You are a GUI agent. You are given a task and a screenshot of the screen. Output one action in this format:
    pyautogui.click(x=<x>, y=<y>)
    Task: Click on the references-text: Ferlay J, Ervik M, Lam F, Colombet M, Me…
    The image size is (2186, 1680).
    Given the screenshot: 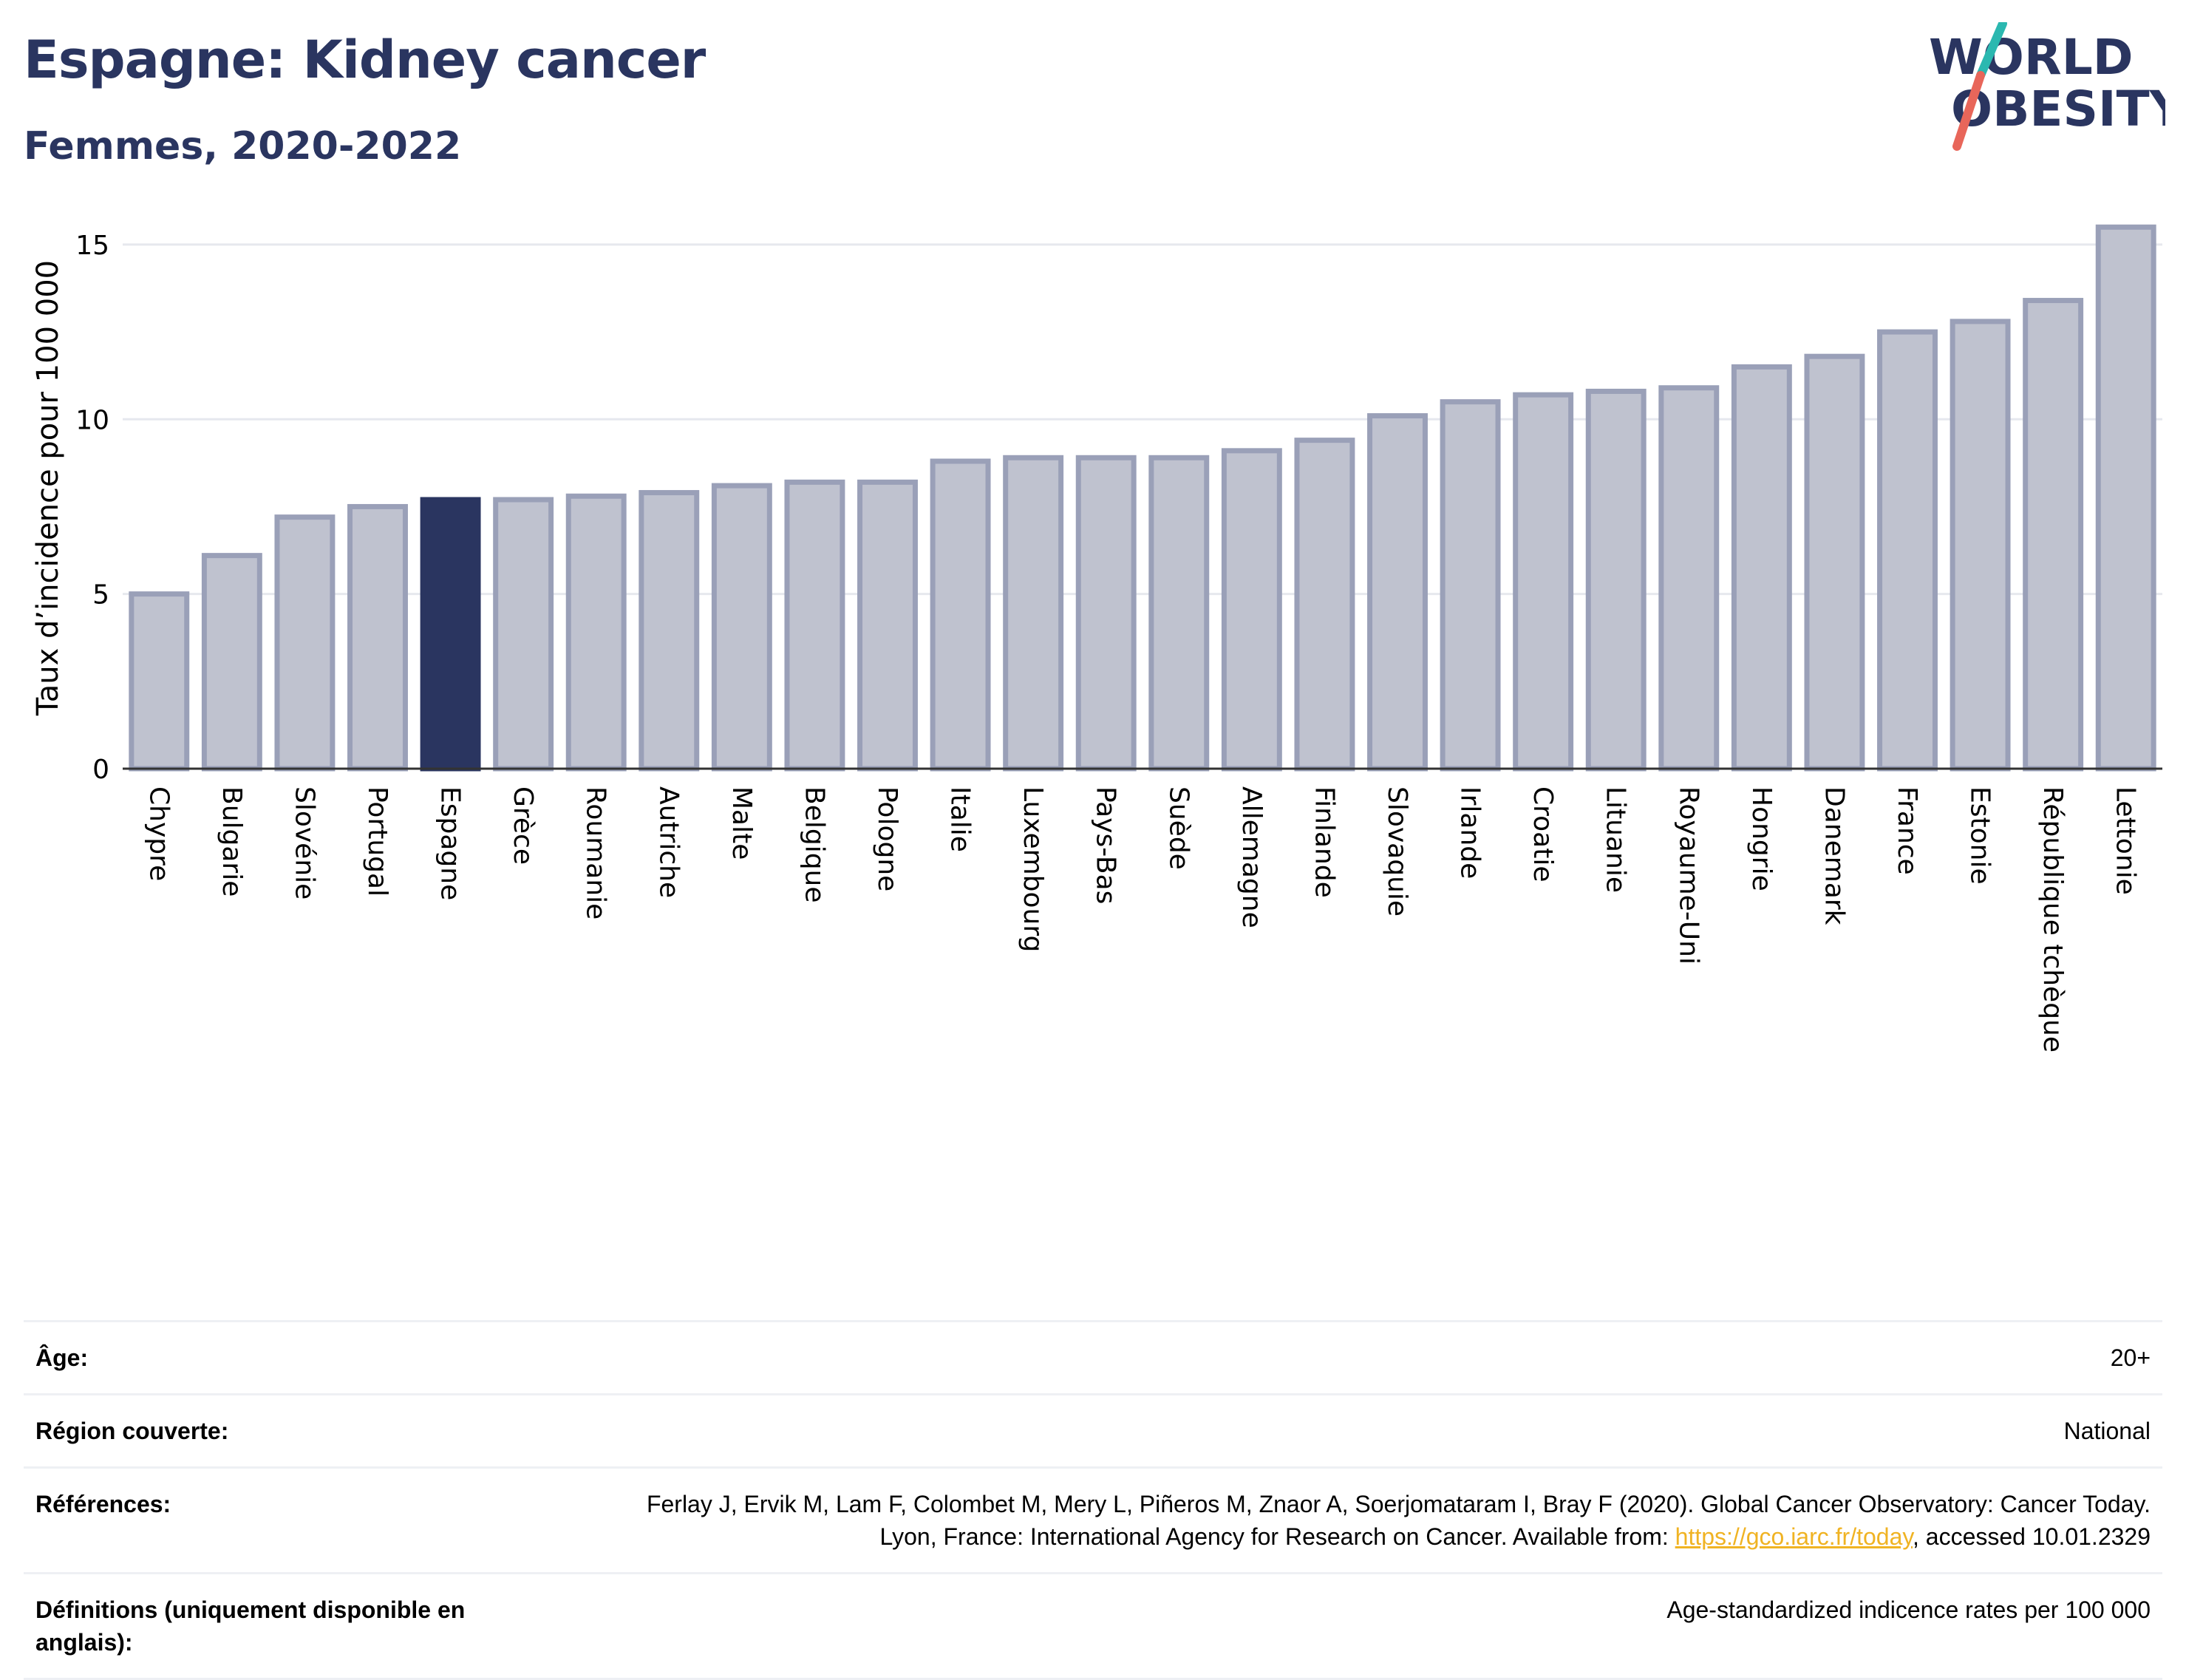 What is the action you would take?
    pyautogui.click(x=1399, y=1521)
    